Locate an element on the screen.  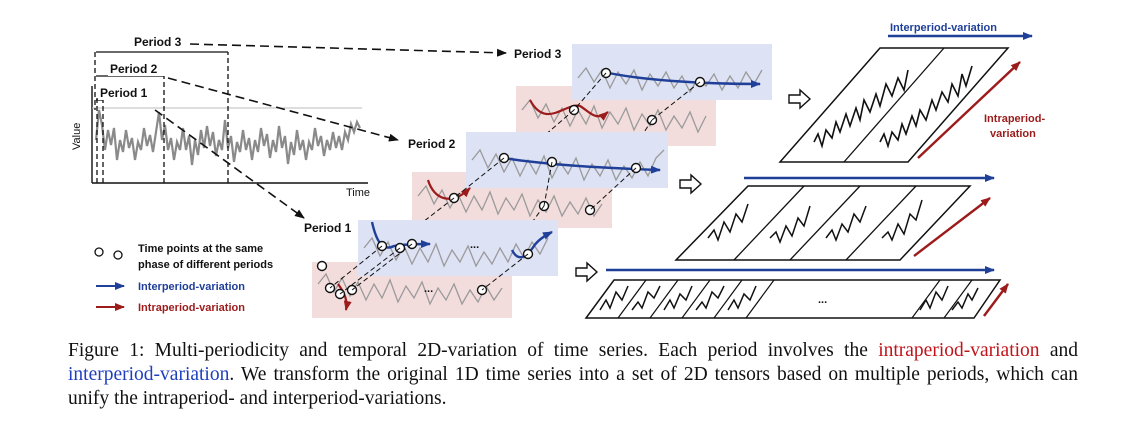
right-intra-title-2: variation is located at coordinates (1013, 134).